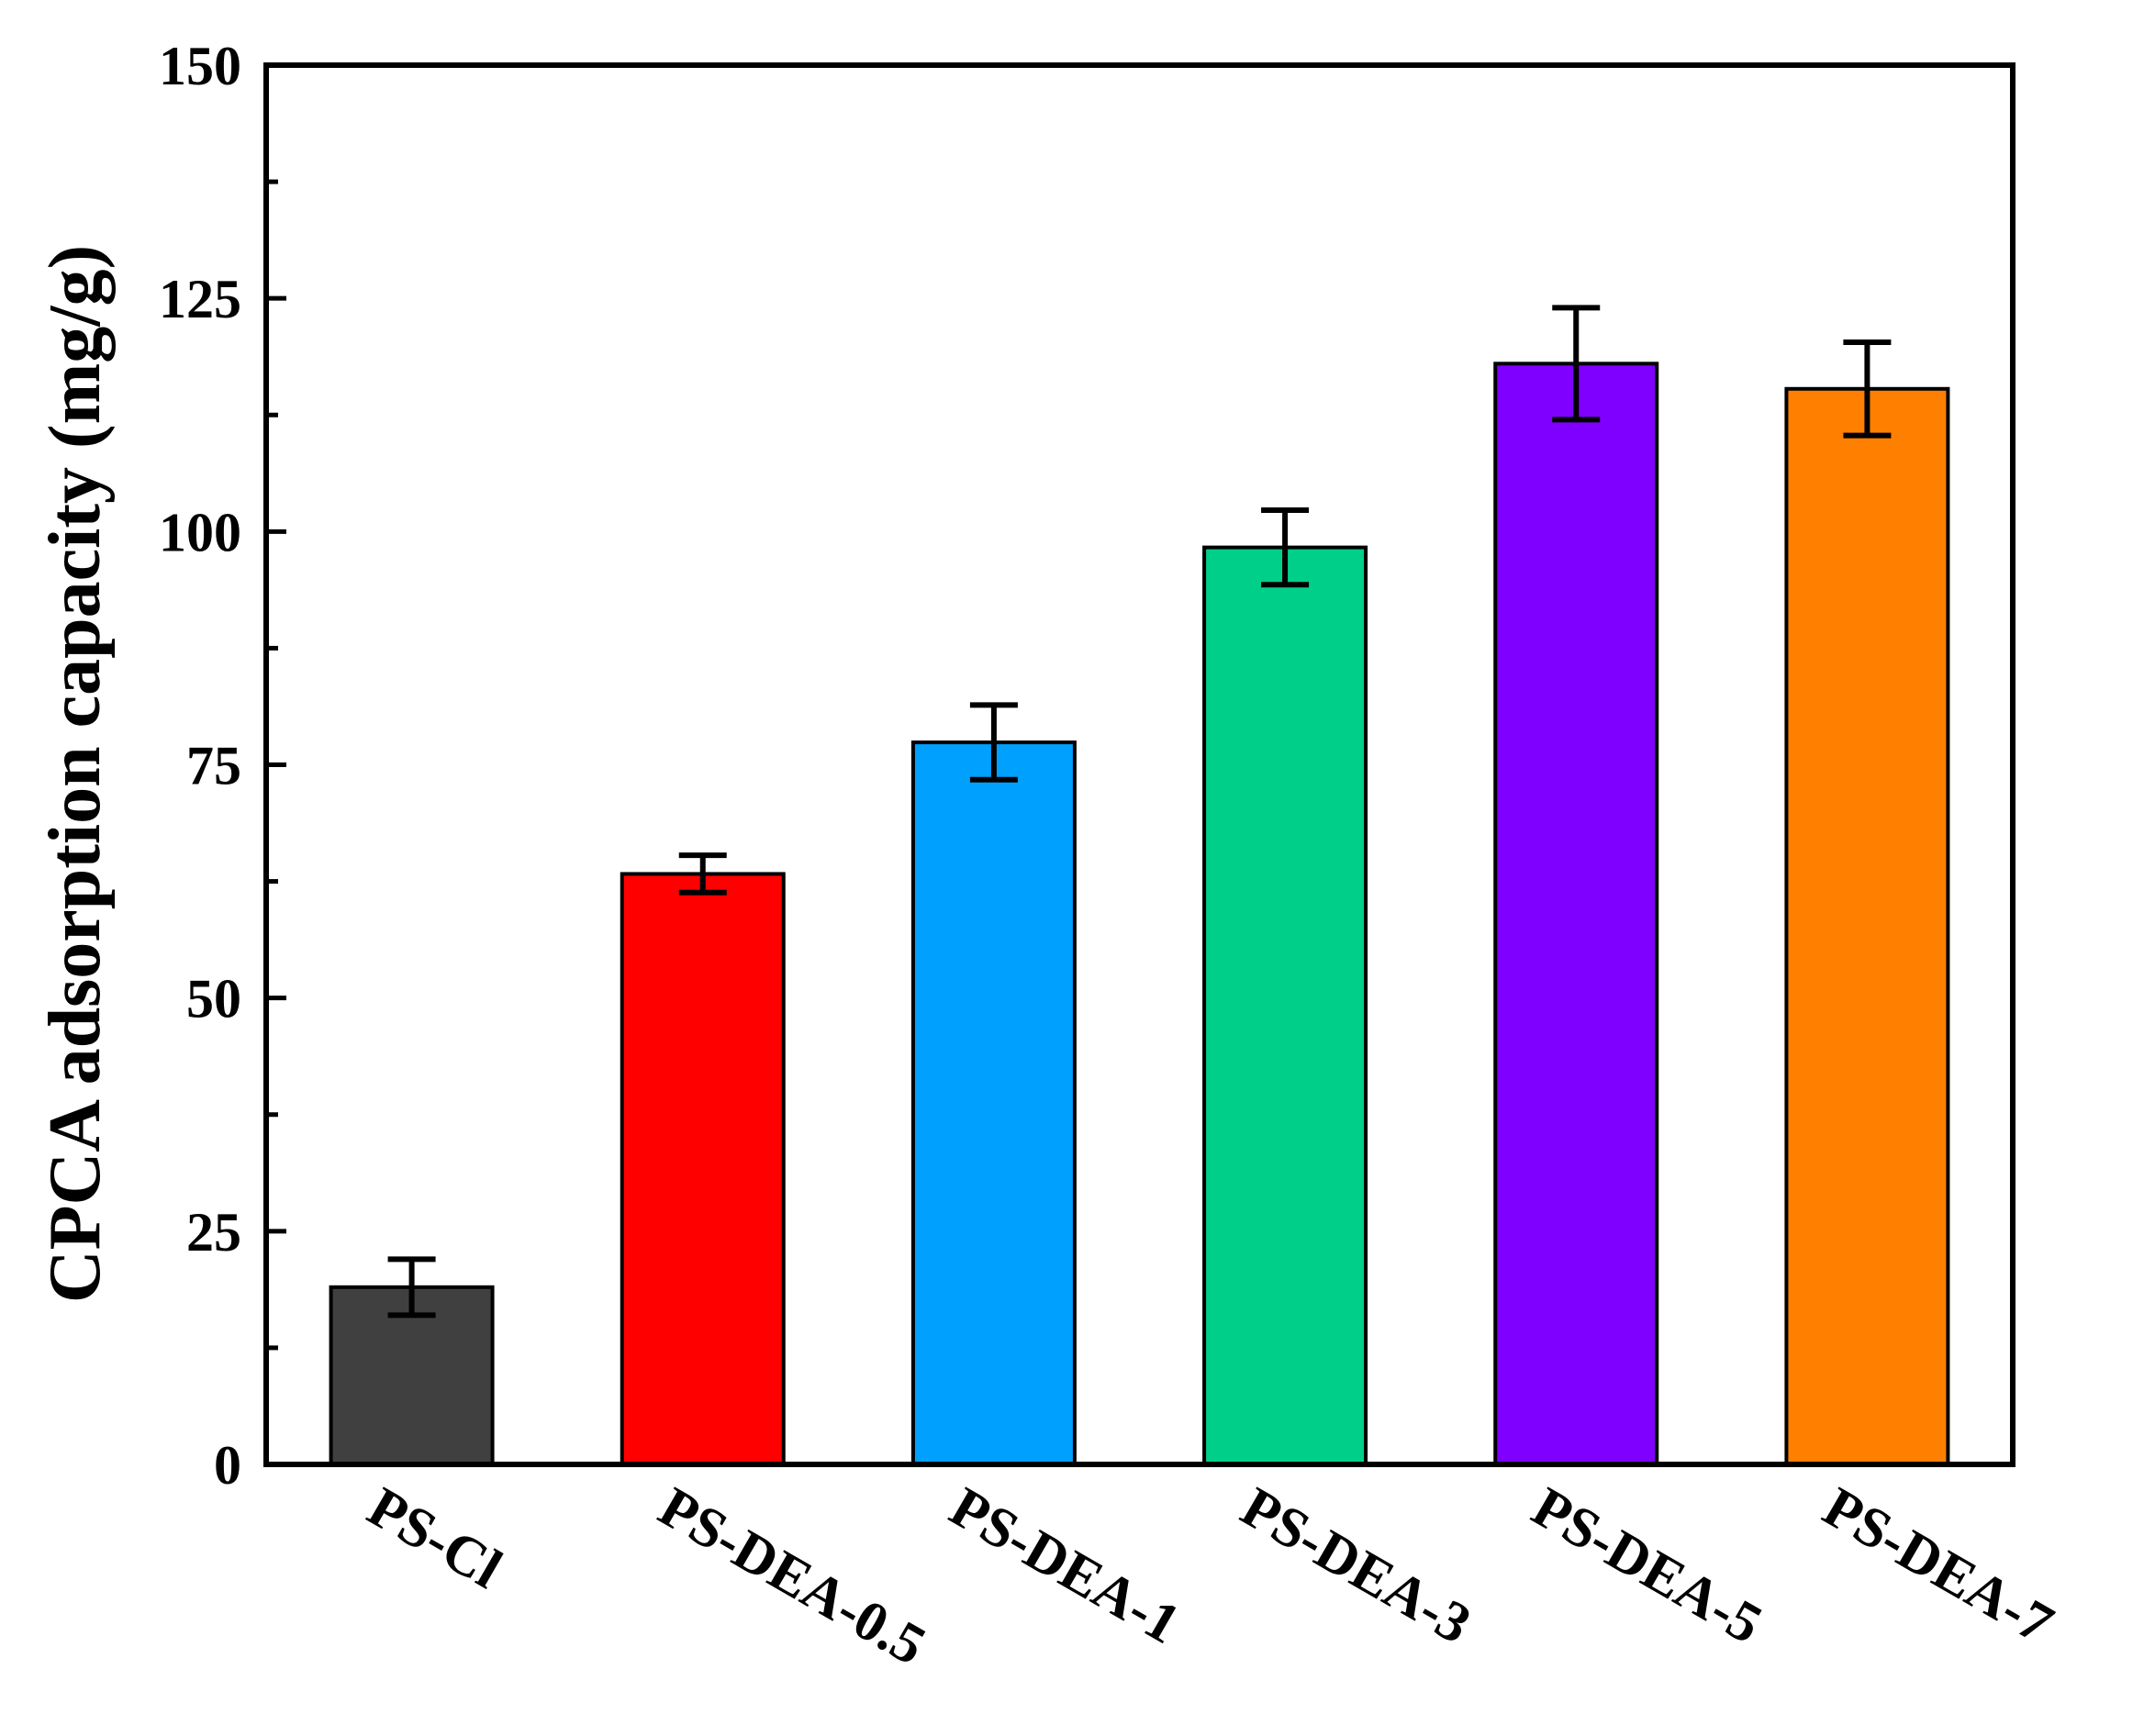  Describe the element at coordinates (227, 1466) in the screenshot. I see `y-tick-label-0: 0` at that location.